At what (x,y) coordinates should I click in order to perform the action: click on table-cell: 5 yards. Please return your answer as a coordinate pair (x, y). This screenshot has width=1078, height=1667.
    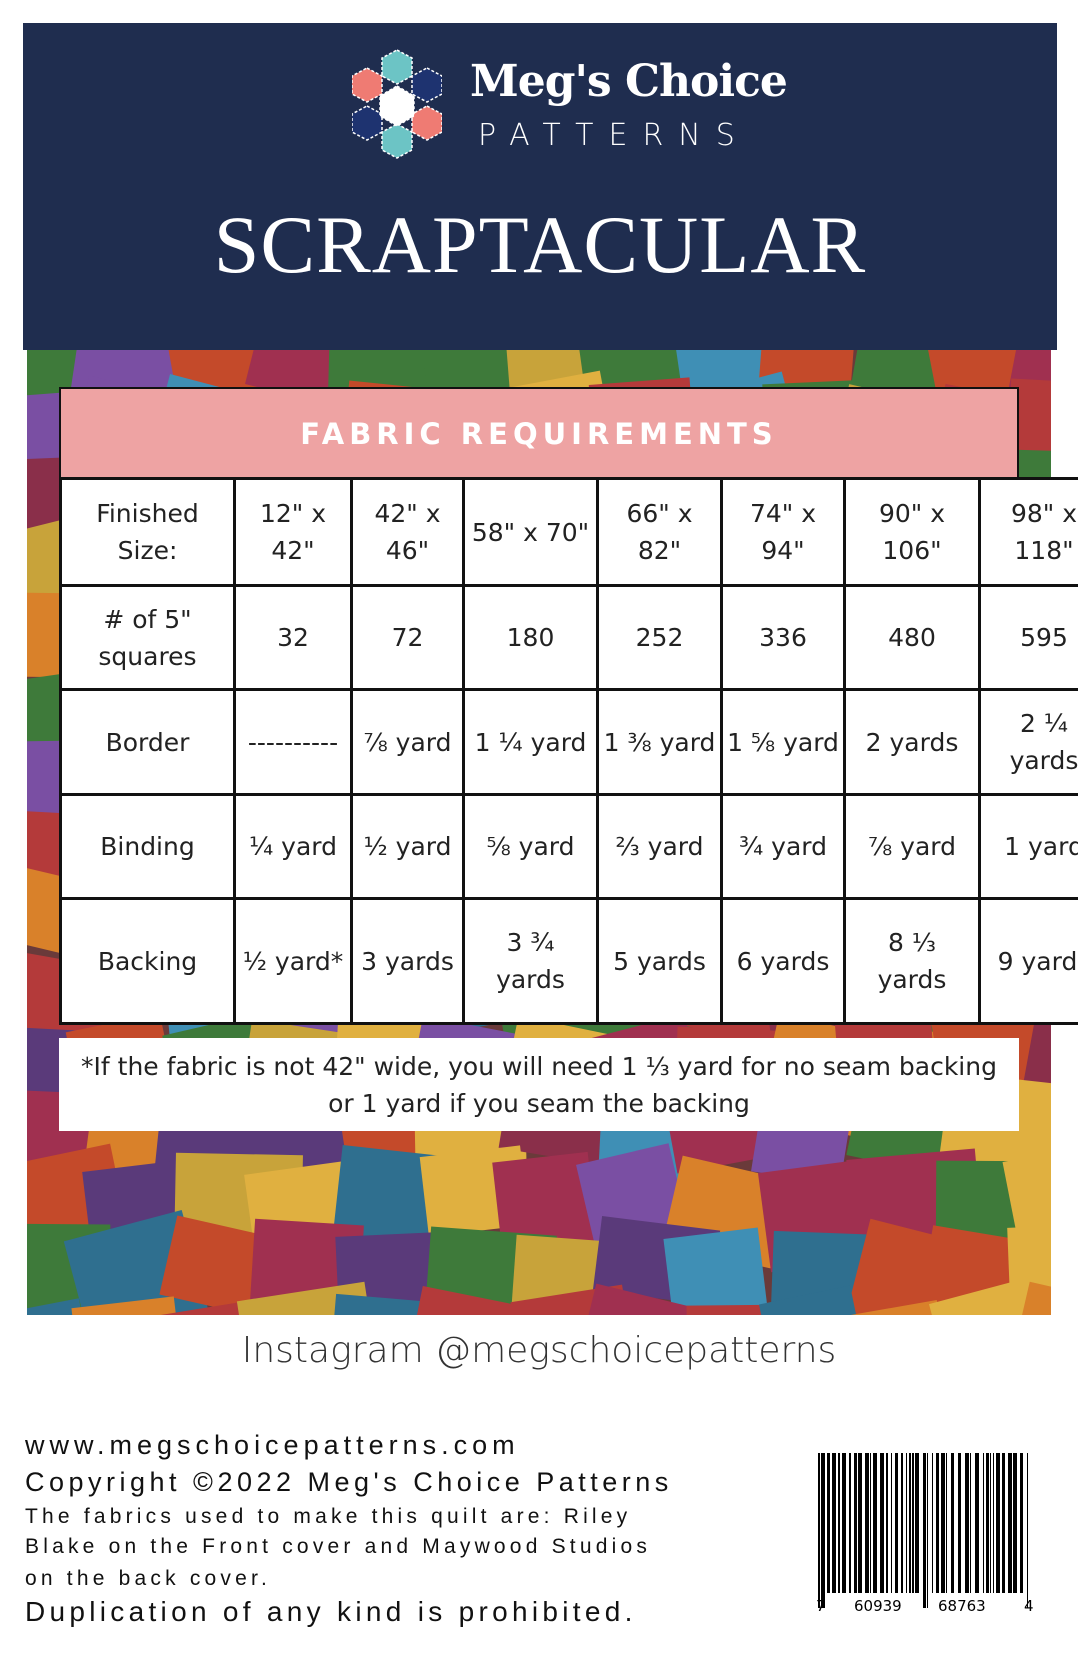
    Looking at the image, I should click on (659, 961).